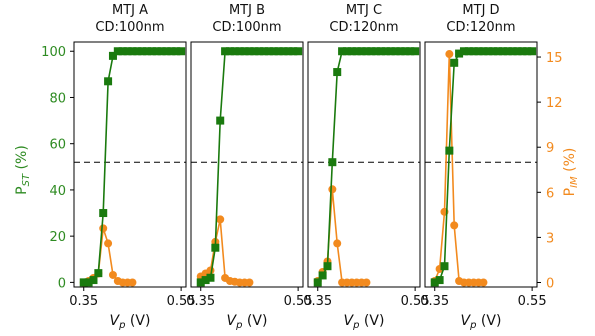 This screenshot has height=336, width=595. What do you see at coordinates (458, 168) in the screenshot?
I see `pim-series-line` at bounding box center [458, 168].